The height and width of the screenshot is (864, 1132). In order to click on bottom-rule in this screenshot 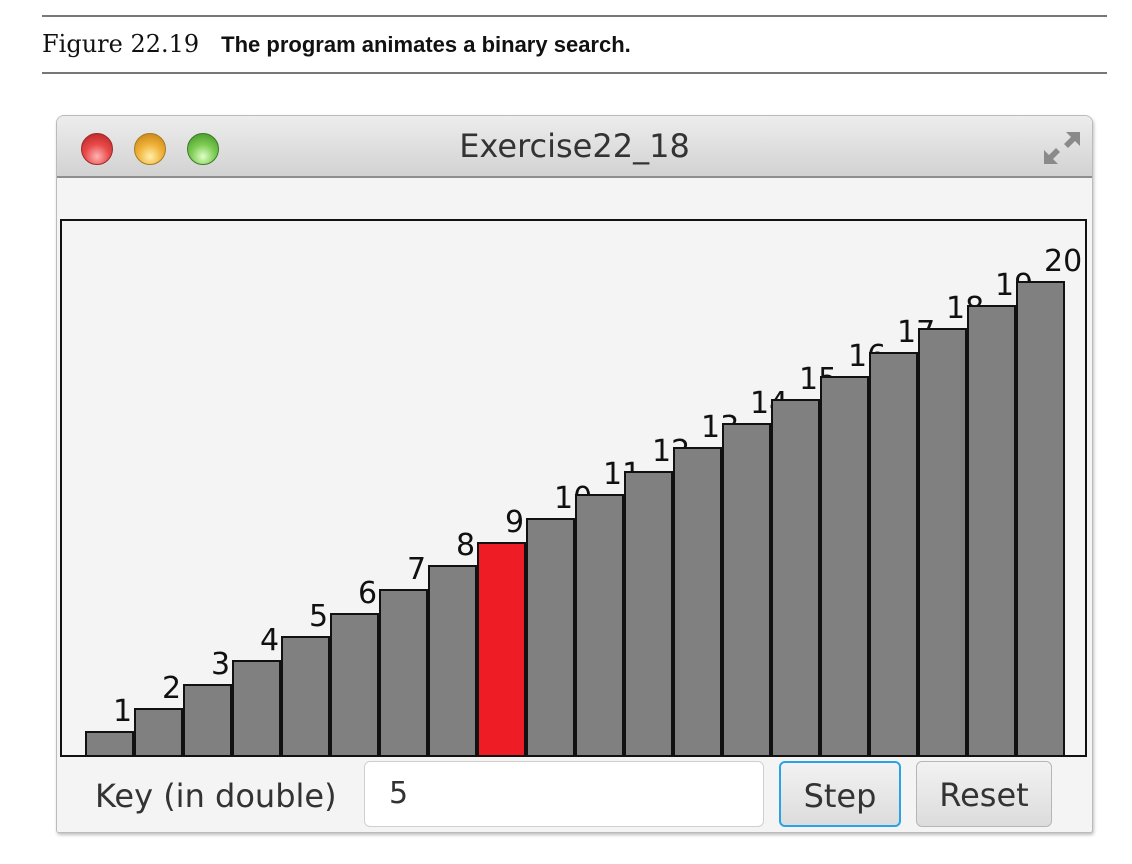, I will do `click(574, 73)`.